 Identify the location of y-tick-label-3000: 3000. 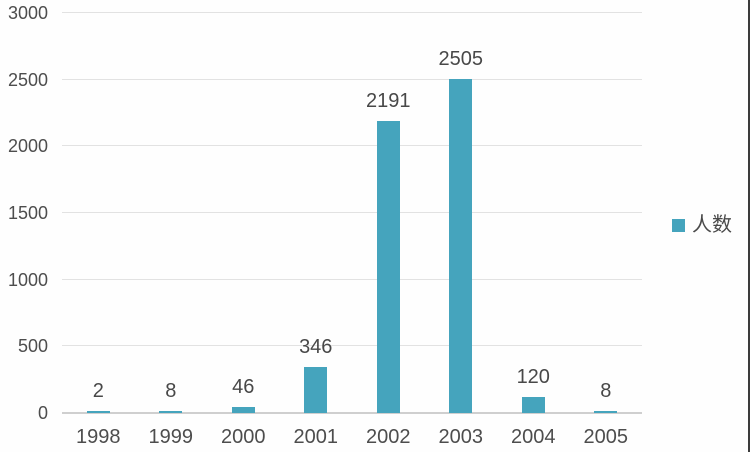
(27, 13).